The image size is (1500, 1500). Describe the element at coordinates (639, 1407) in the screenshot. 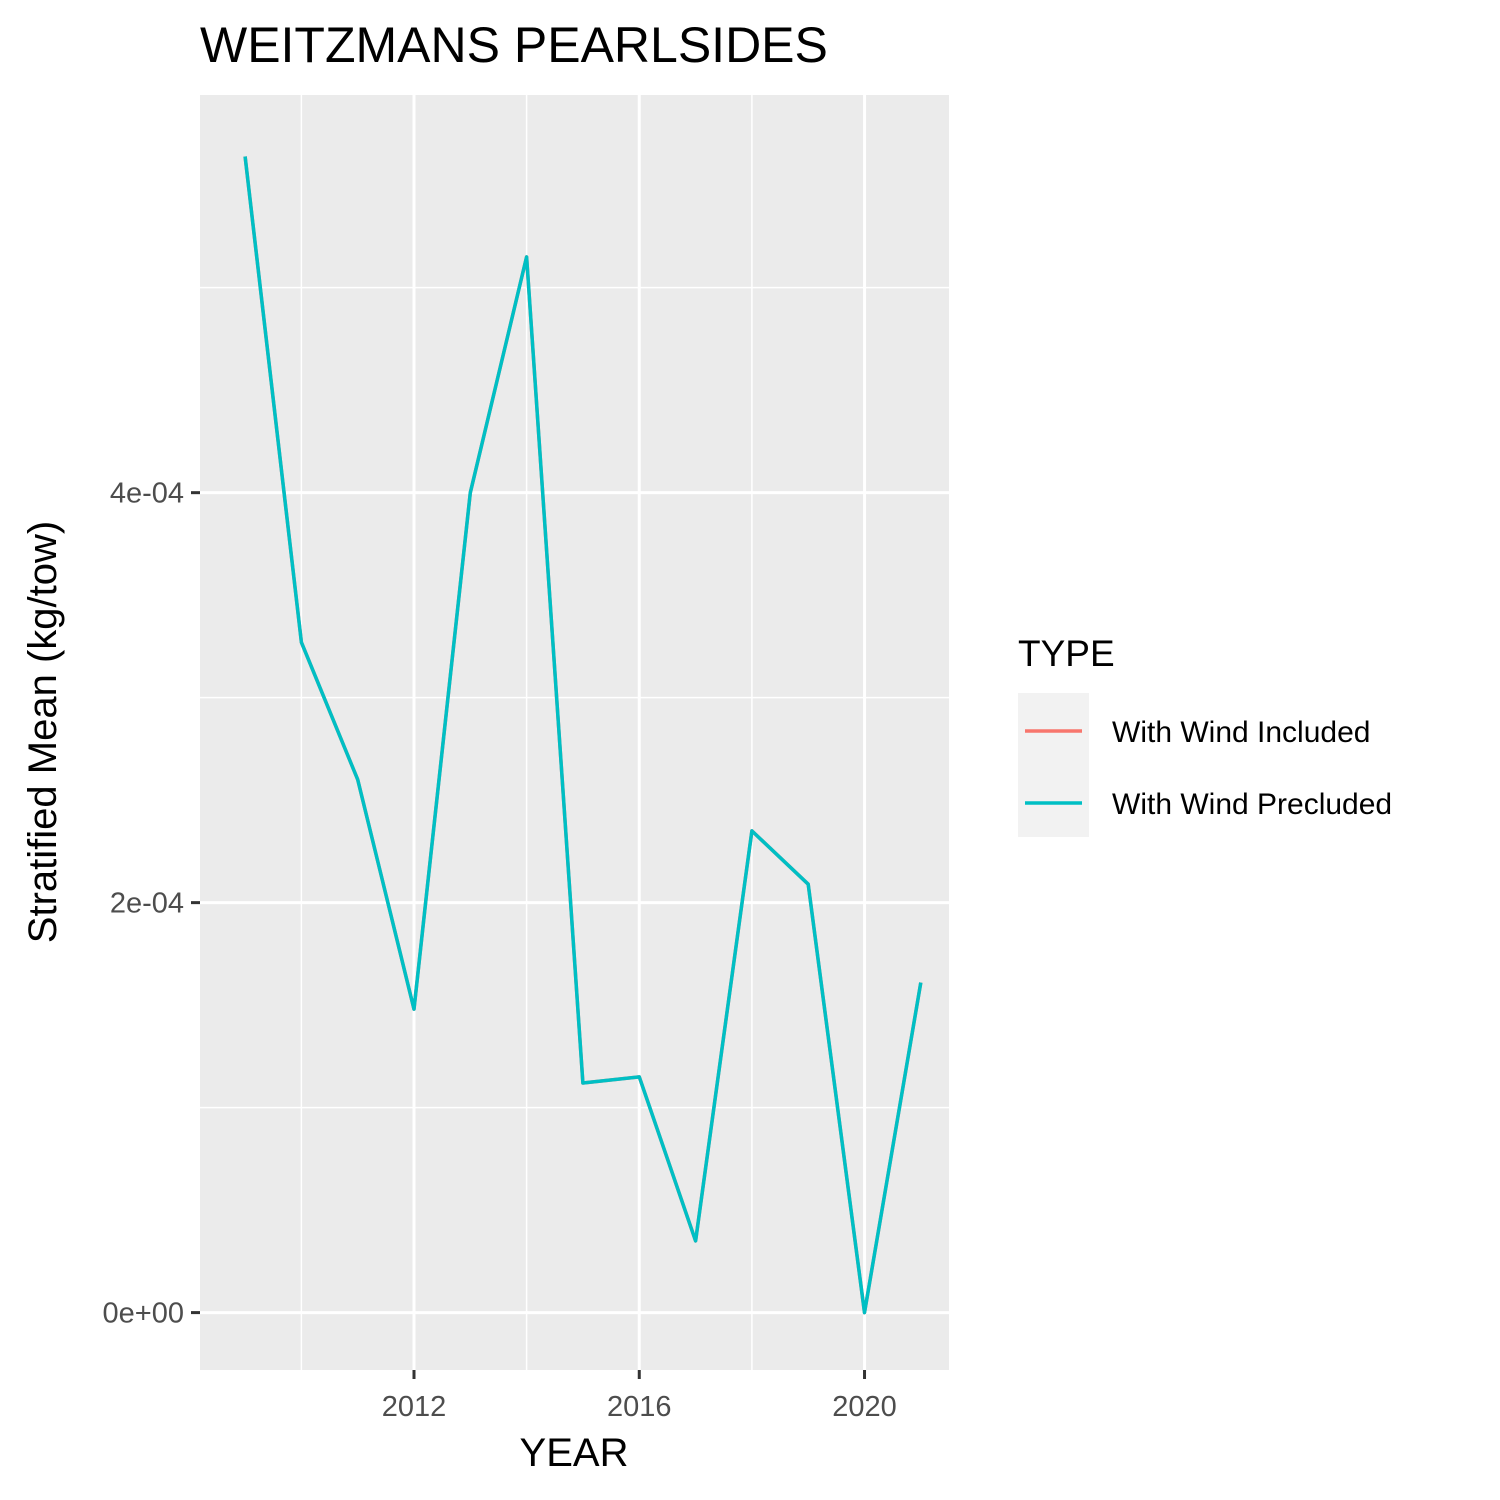

I see `x-tick-label: 2016` at that location.